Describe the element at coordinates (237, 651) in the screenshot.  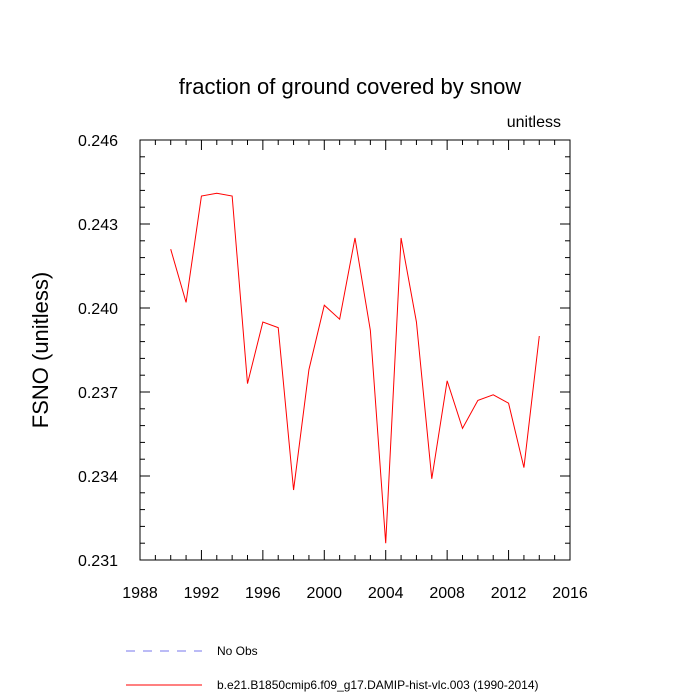
I see `legend-label: No Obs` at that location.